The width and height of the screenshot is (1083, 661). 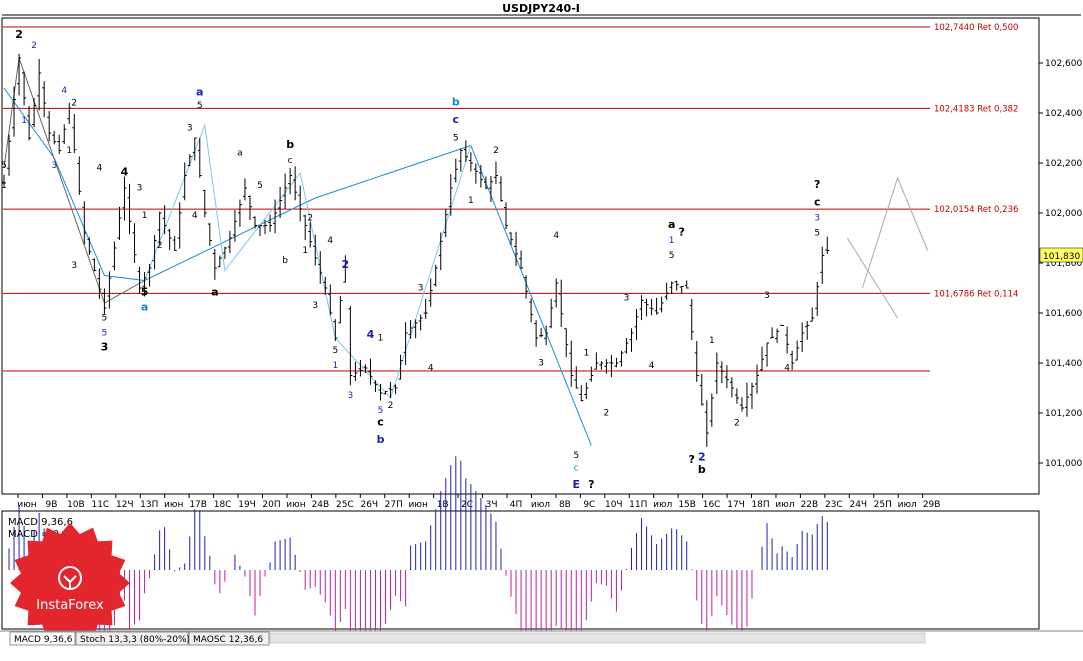 What do you see at coordinates (74, 180) in the screenshot?
I see `wave-gray-line` at bounding box center [74, 180].